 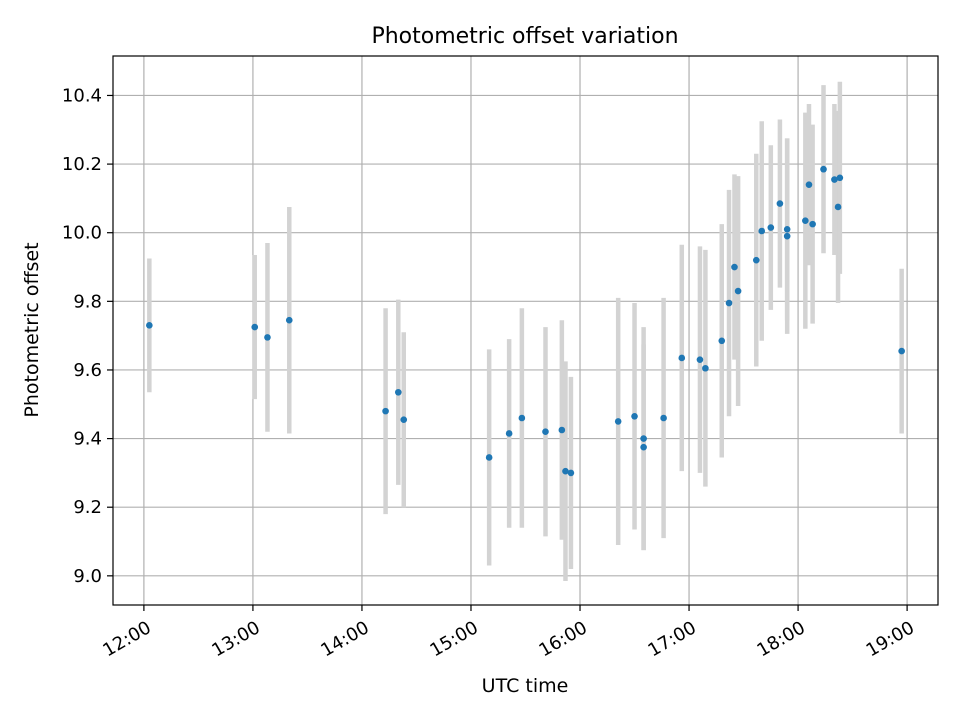 What do you see at coordinates (562, 639) in the screenshot?
I see `x-tick-label: 16:00` at bounding box center [562, 639].